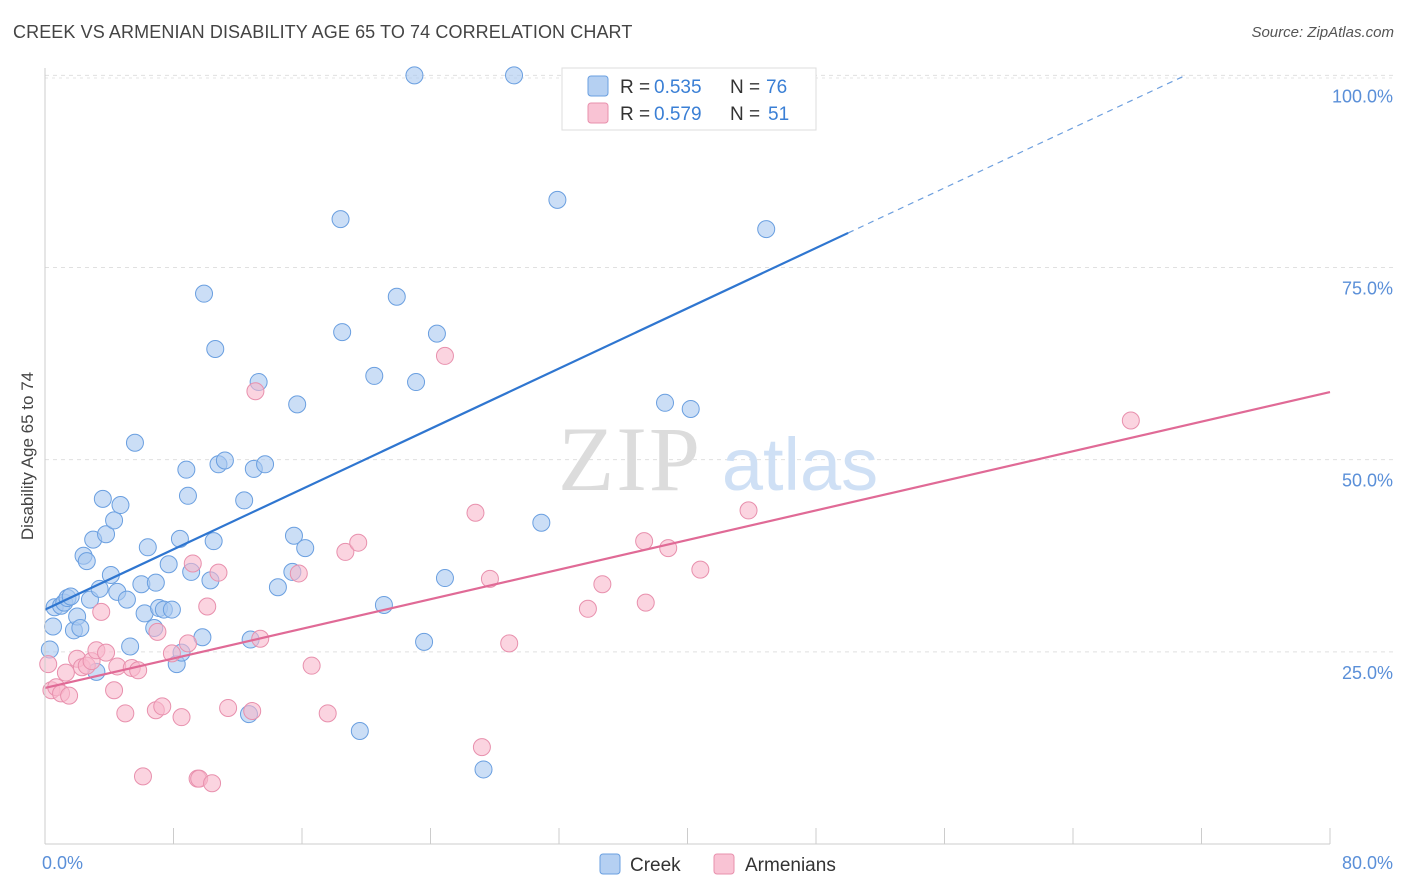 The height and width of the screenshot is (892, 1406). I want to click on y-tick-label: 50.0%, so click(1367, 481).